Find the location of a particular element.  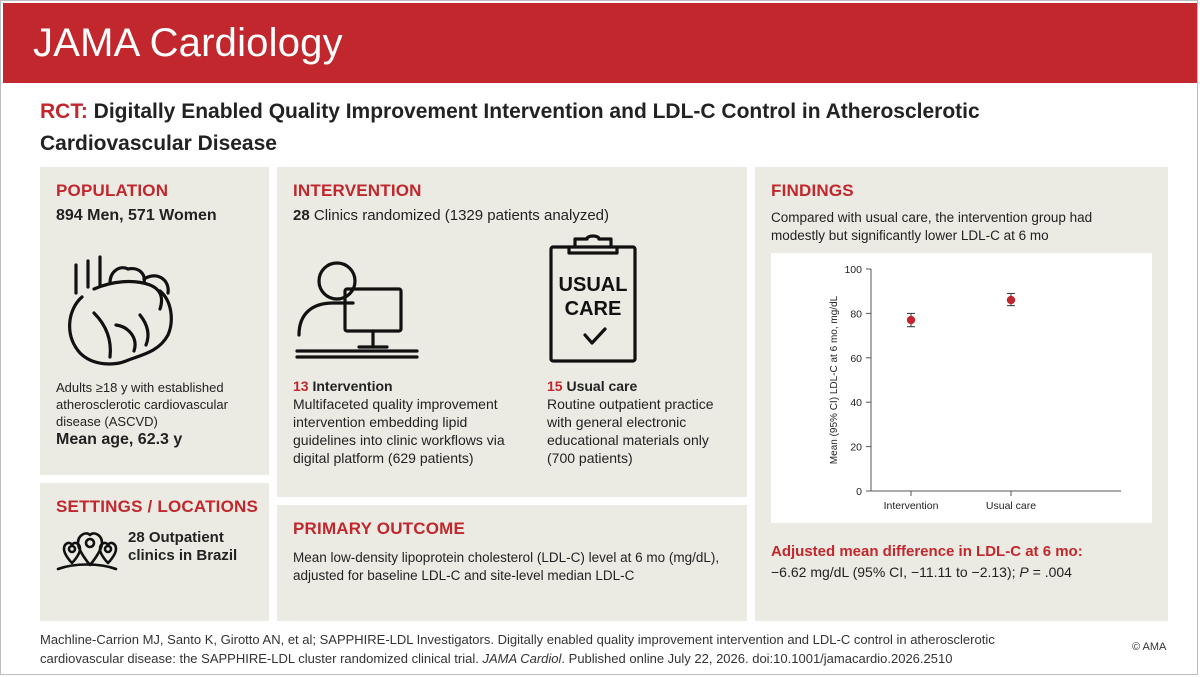

population-counts: 894 Men, 571 Women is located at coordinates (136, 215).